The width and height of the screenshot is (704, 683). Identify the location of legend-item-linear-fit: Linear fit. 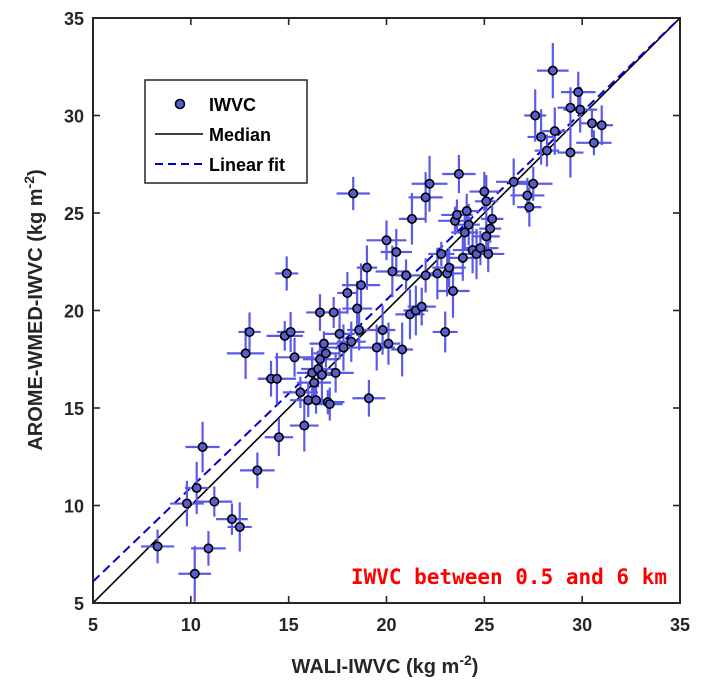
(220, 165).